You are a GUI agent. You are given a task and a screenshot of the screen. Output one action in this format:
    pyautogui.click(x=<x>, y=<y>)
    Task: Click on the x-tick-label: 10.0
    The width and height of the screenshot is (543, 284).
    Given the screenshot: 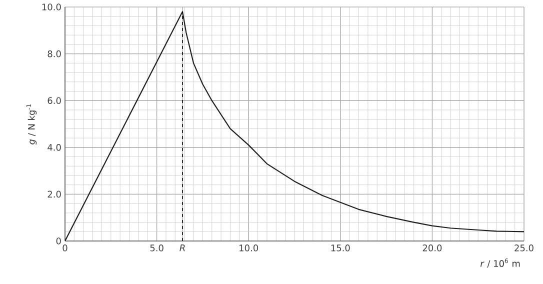 What is the action you would take?
    pyautogui.click(x=249, y=248)
    